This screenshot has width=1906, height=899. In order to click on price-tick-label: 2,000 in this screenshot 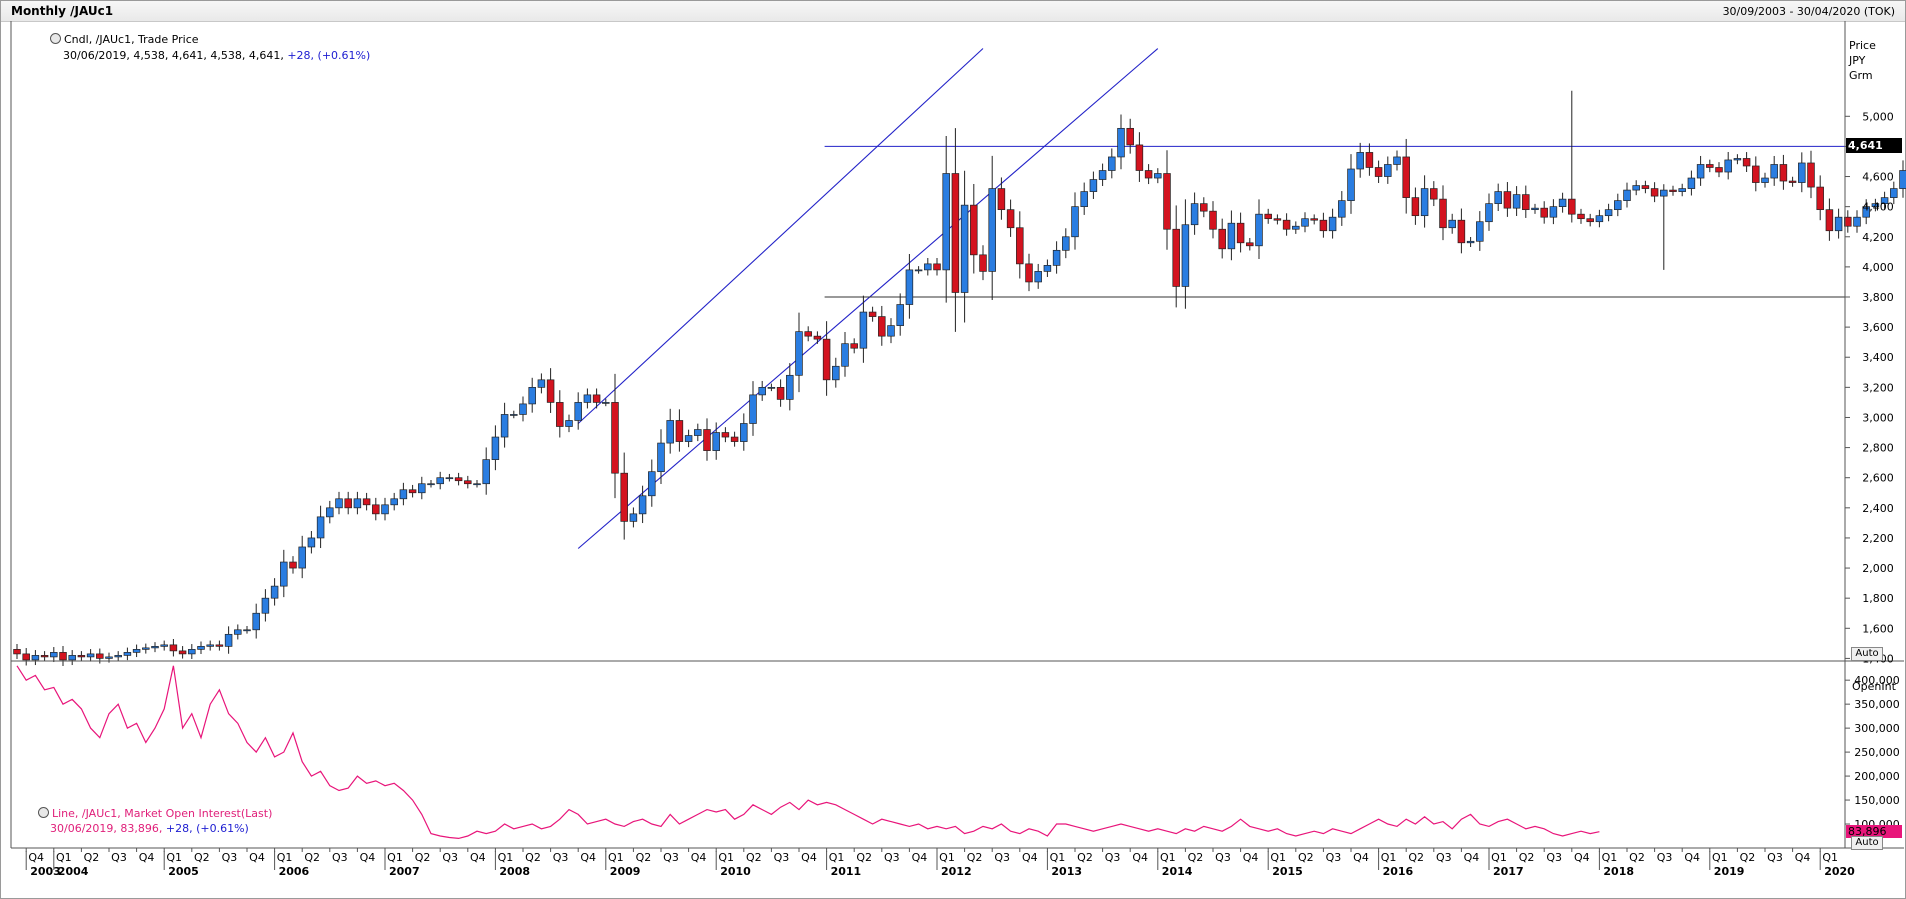, I will do `click(1878, 568)`.